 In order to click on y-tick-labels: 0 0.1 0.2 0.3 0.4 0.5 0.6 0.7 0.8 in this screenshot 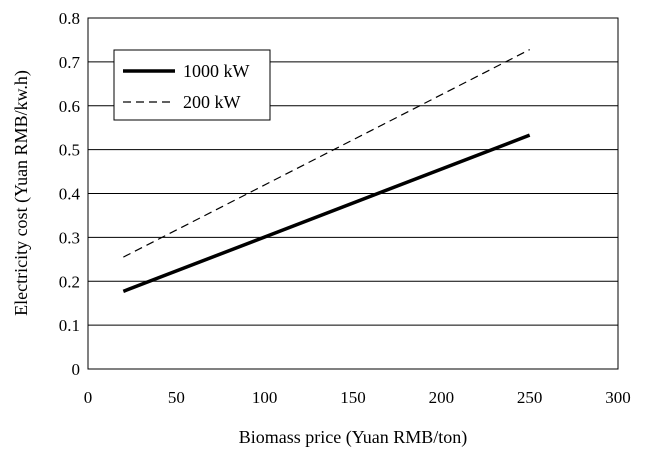, I will do `click(70, 194)`.